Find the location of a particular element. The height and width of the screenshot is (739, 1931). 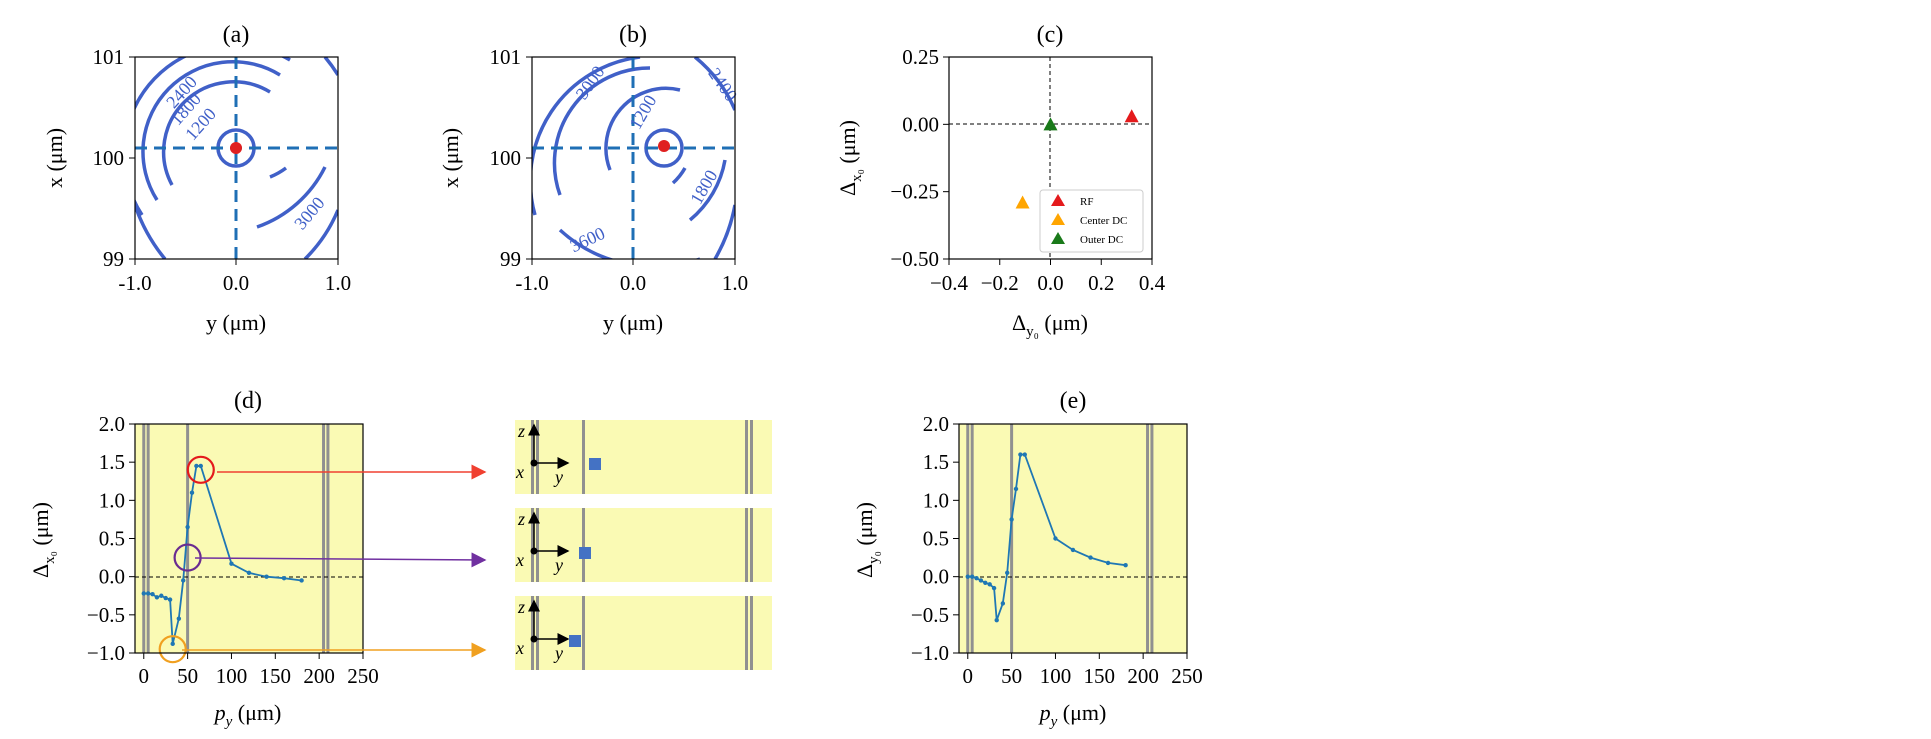

panel-a-contours is located at coordinates (236, 158).